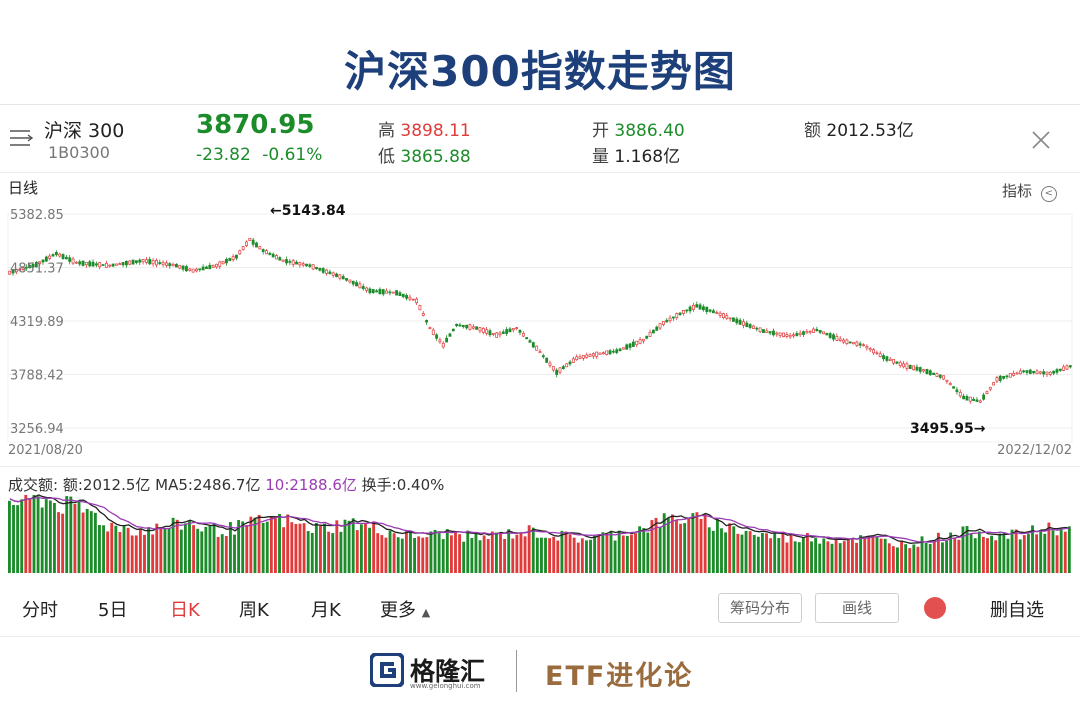 The height and width of the screenshot is (724, 1080). I want to click on amount-value: 2012.53亿, so click(870, 131).